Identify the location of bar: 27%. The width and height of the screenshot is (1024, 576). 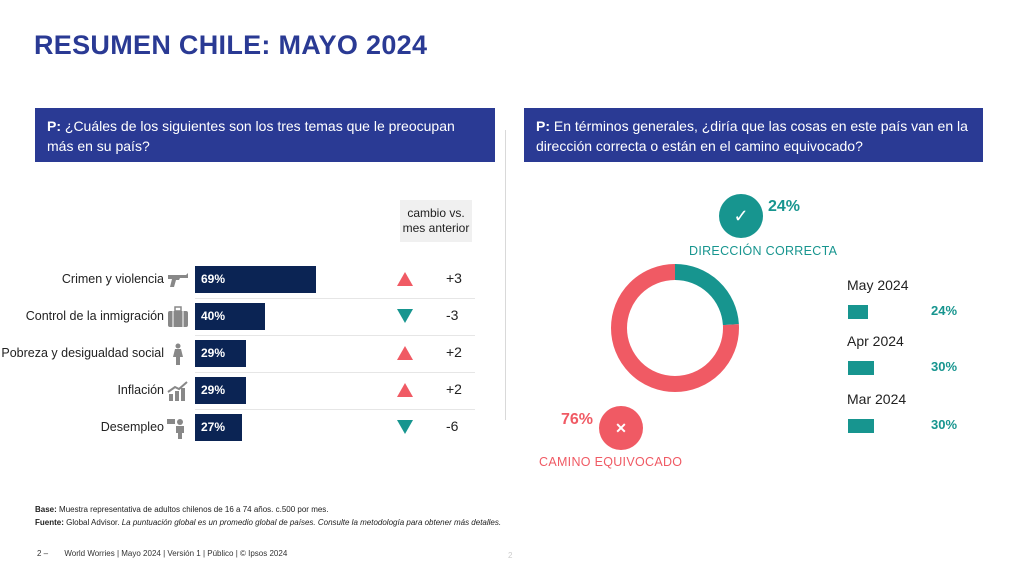
(219, 427).